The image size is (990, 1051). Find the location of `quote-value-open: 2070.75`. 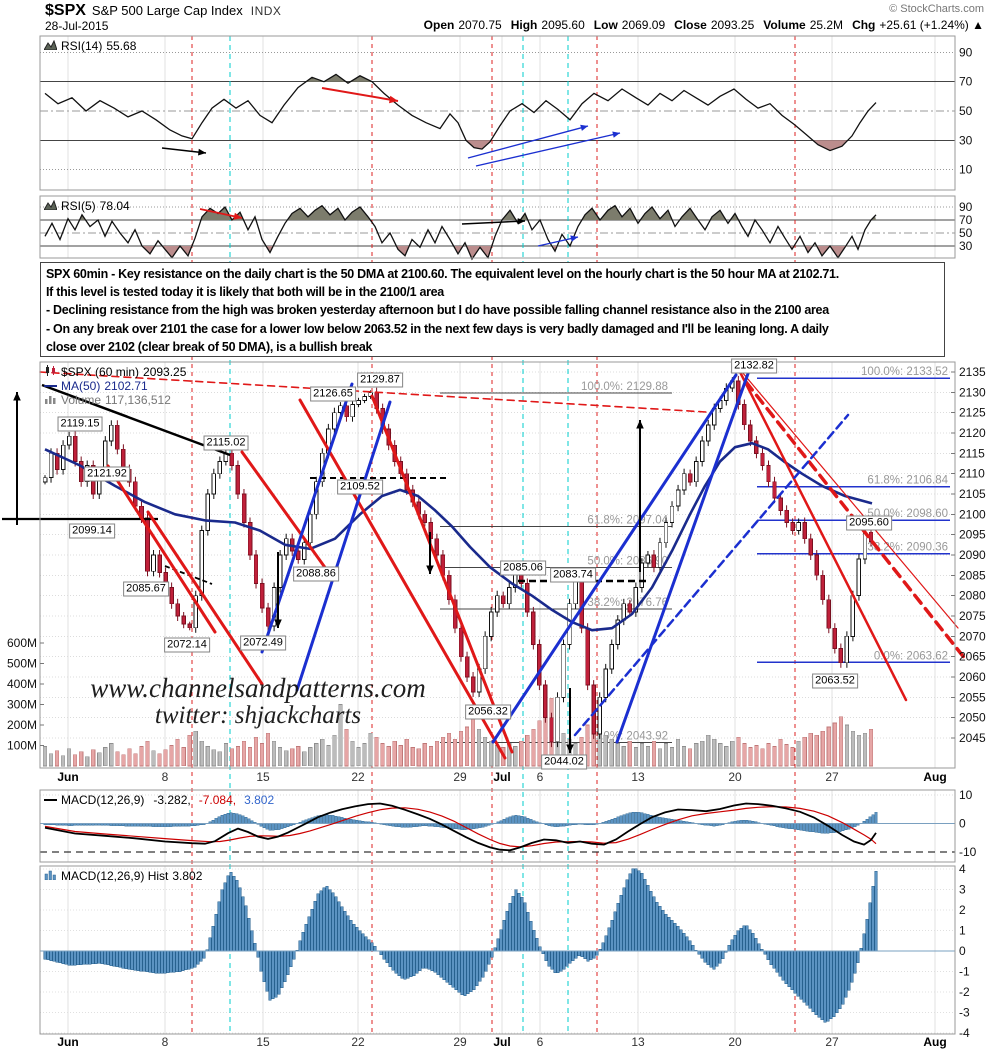

quote-value-open: 2070.75 is located at coordinates (480, 25).